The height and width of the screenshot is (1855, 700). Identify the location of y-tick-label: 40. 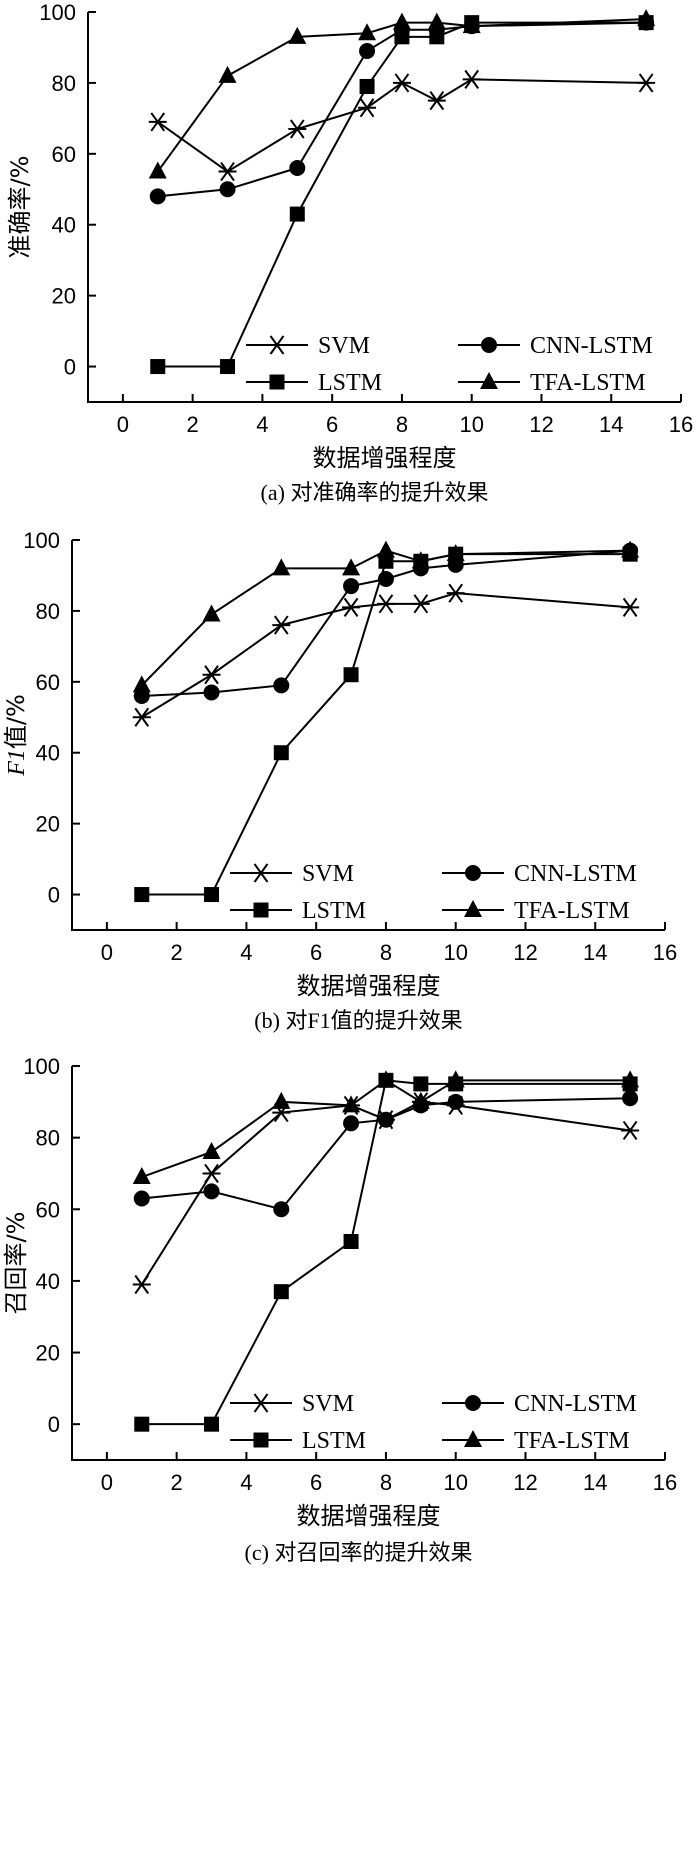
(64, 225).